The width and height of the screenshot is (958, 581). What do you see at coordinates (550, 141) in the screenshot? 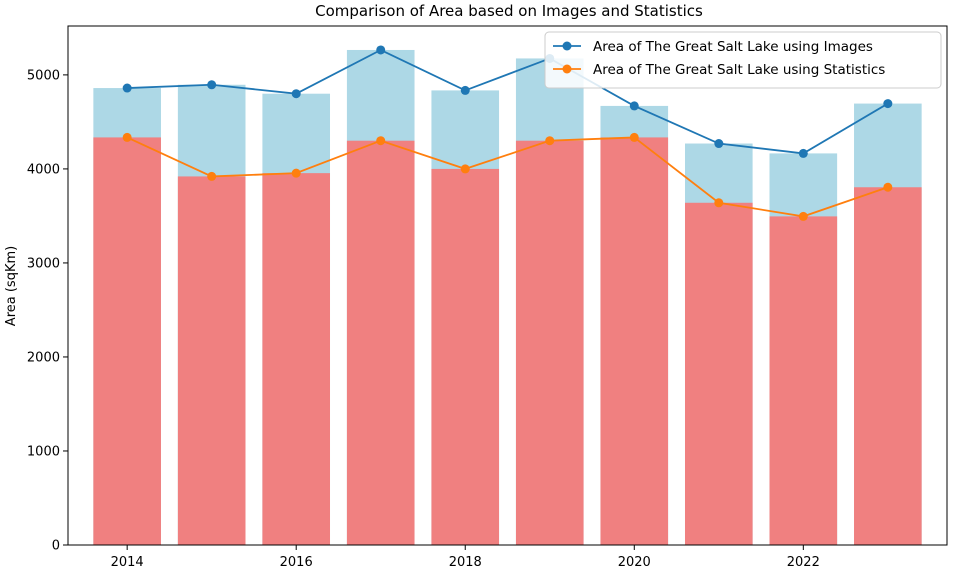
I see `point-series2-2019` at bounding box center [550, 141].